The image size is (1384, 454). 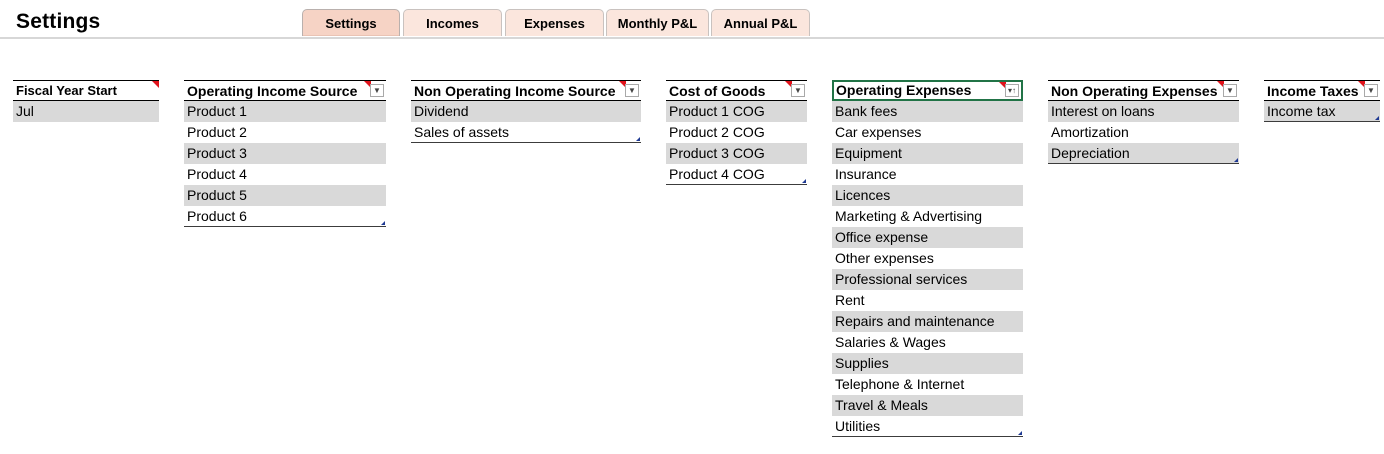 I want to click on fiscal-year-table: Fiscal Year Start Jul, so click(x=86, y=101).